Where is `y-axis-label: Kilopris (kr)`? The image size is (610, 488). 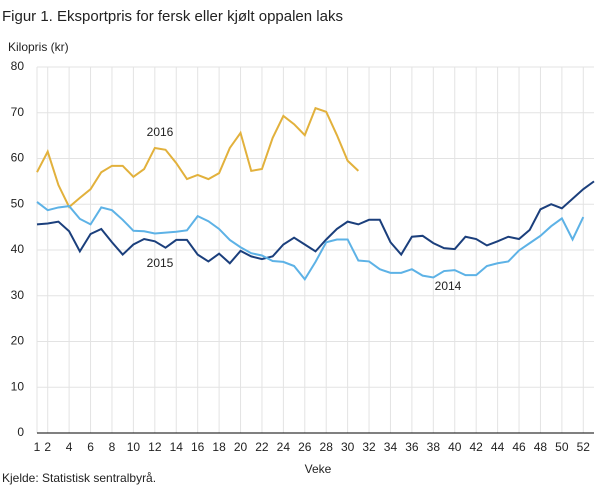 y-axis-label: Kilopris (kr) is located at coordinates (38, 47).